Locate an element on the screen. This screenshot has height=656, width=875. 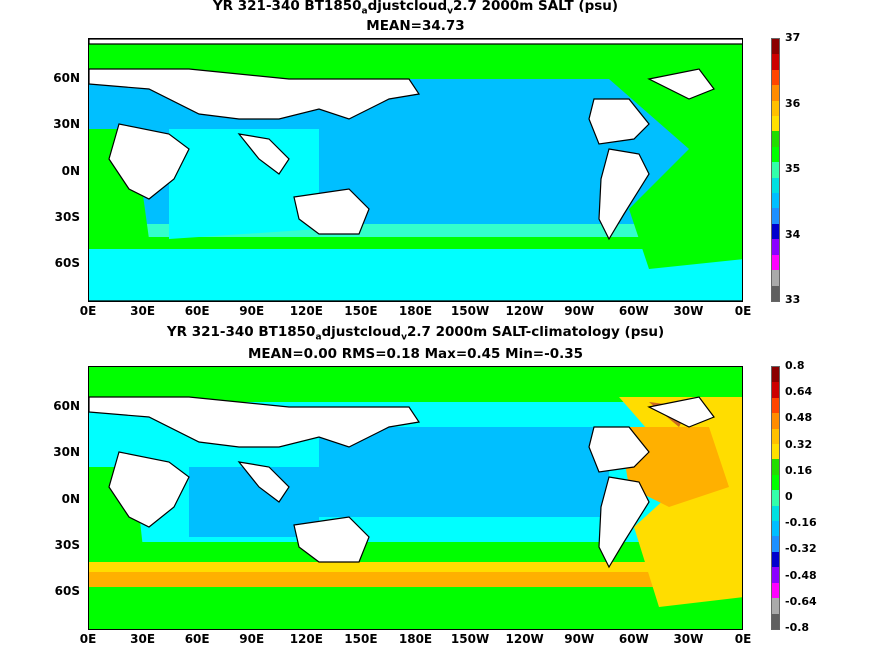
panel1-subtitle: MEAN=34.73 is located at coordinates (415, 26).